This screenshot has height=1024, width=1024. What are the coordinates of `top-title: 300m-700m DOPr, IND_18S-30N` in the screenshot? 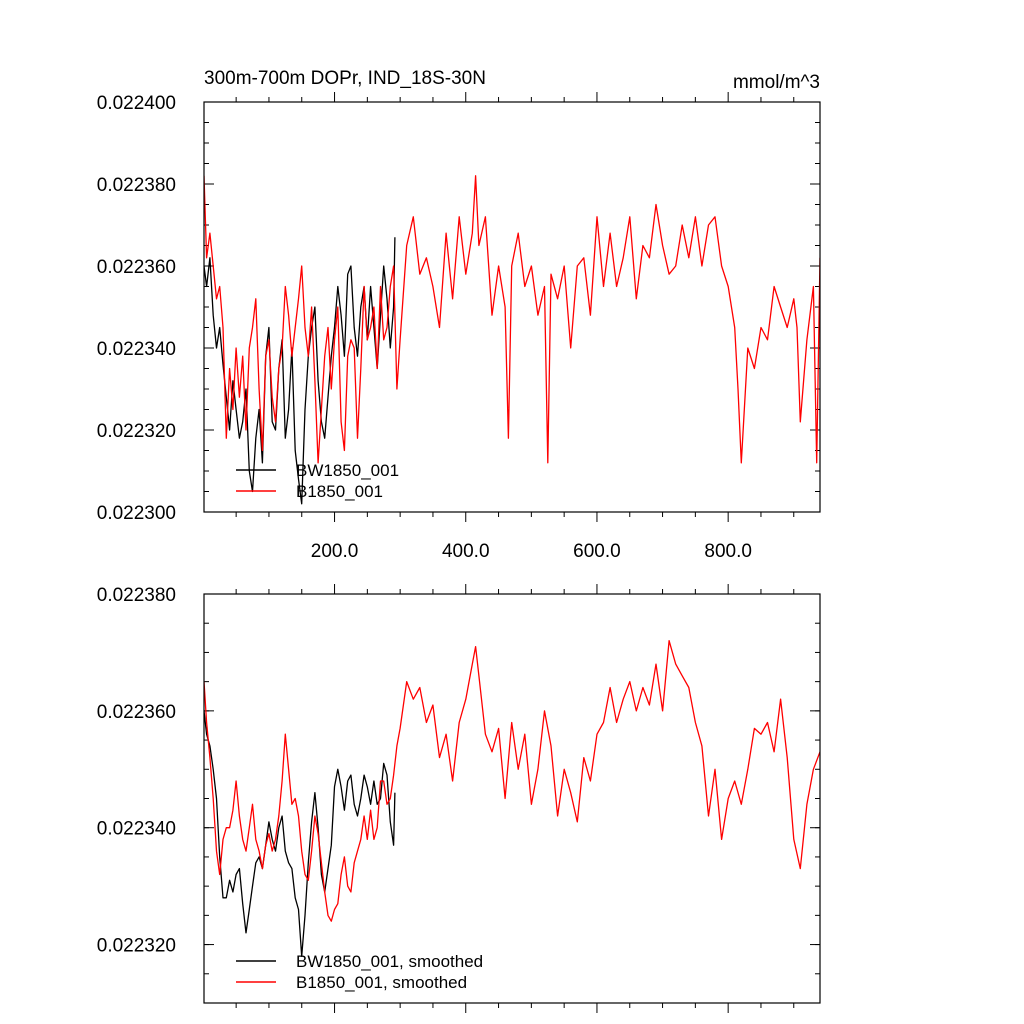 It's located at (345, 78).